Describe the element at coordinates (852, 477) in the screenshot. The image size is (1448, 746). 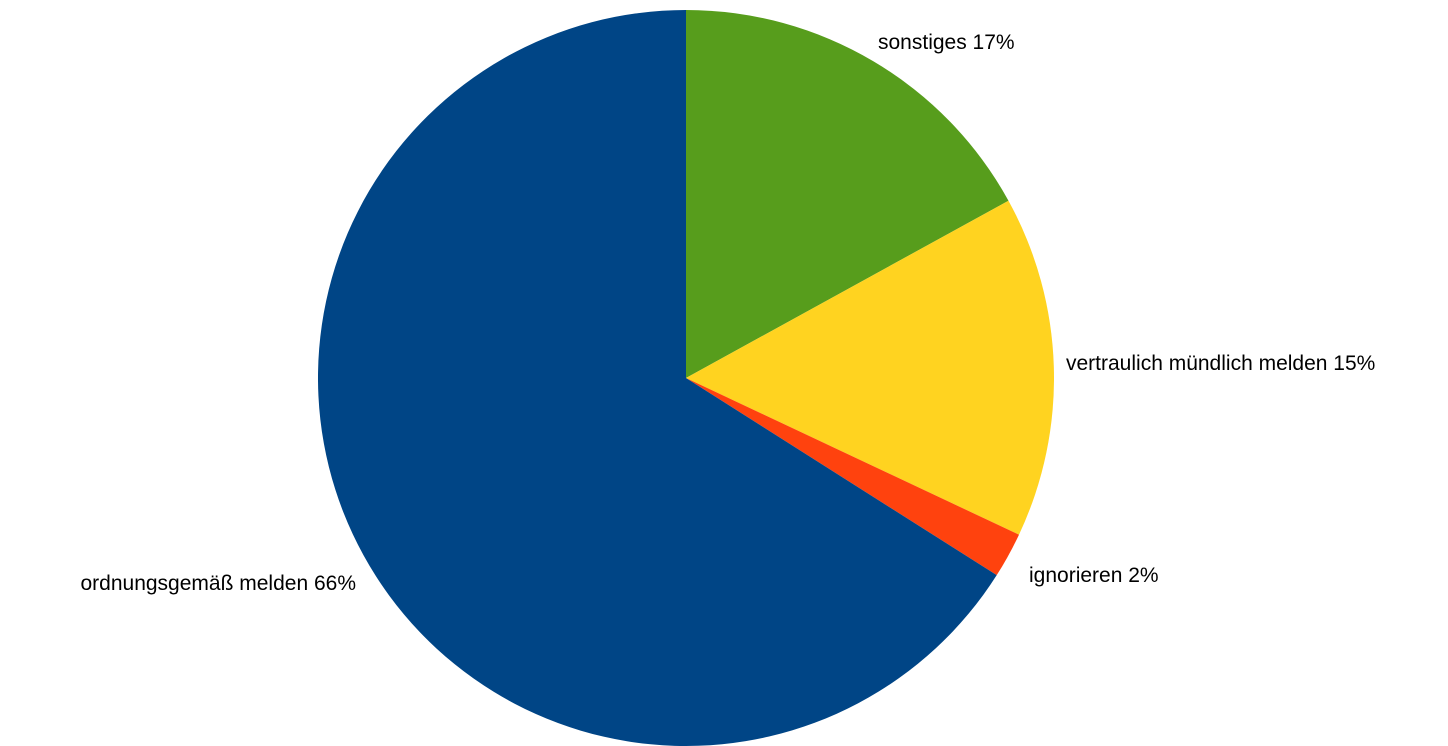
I see `pie-slice-ignorieren` at that location.